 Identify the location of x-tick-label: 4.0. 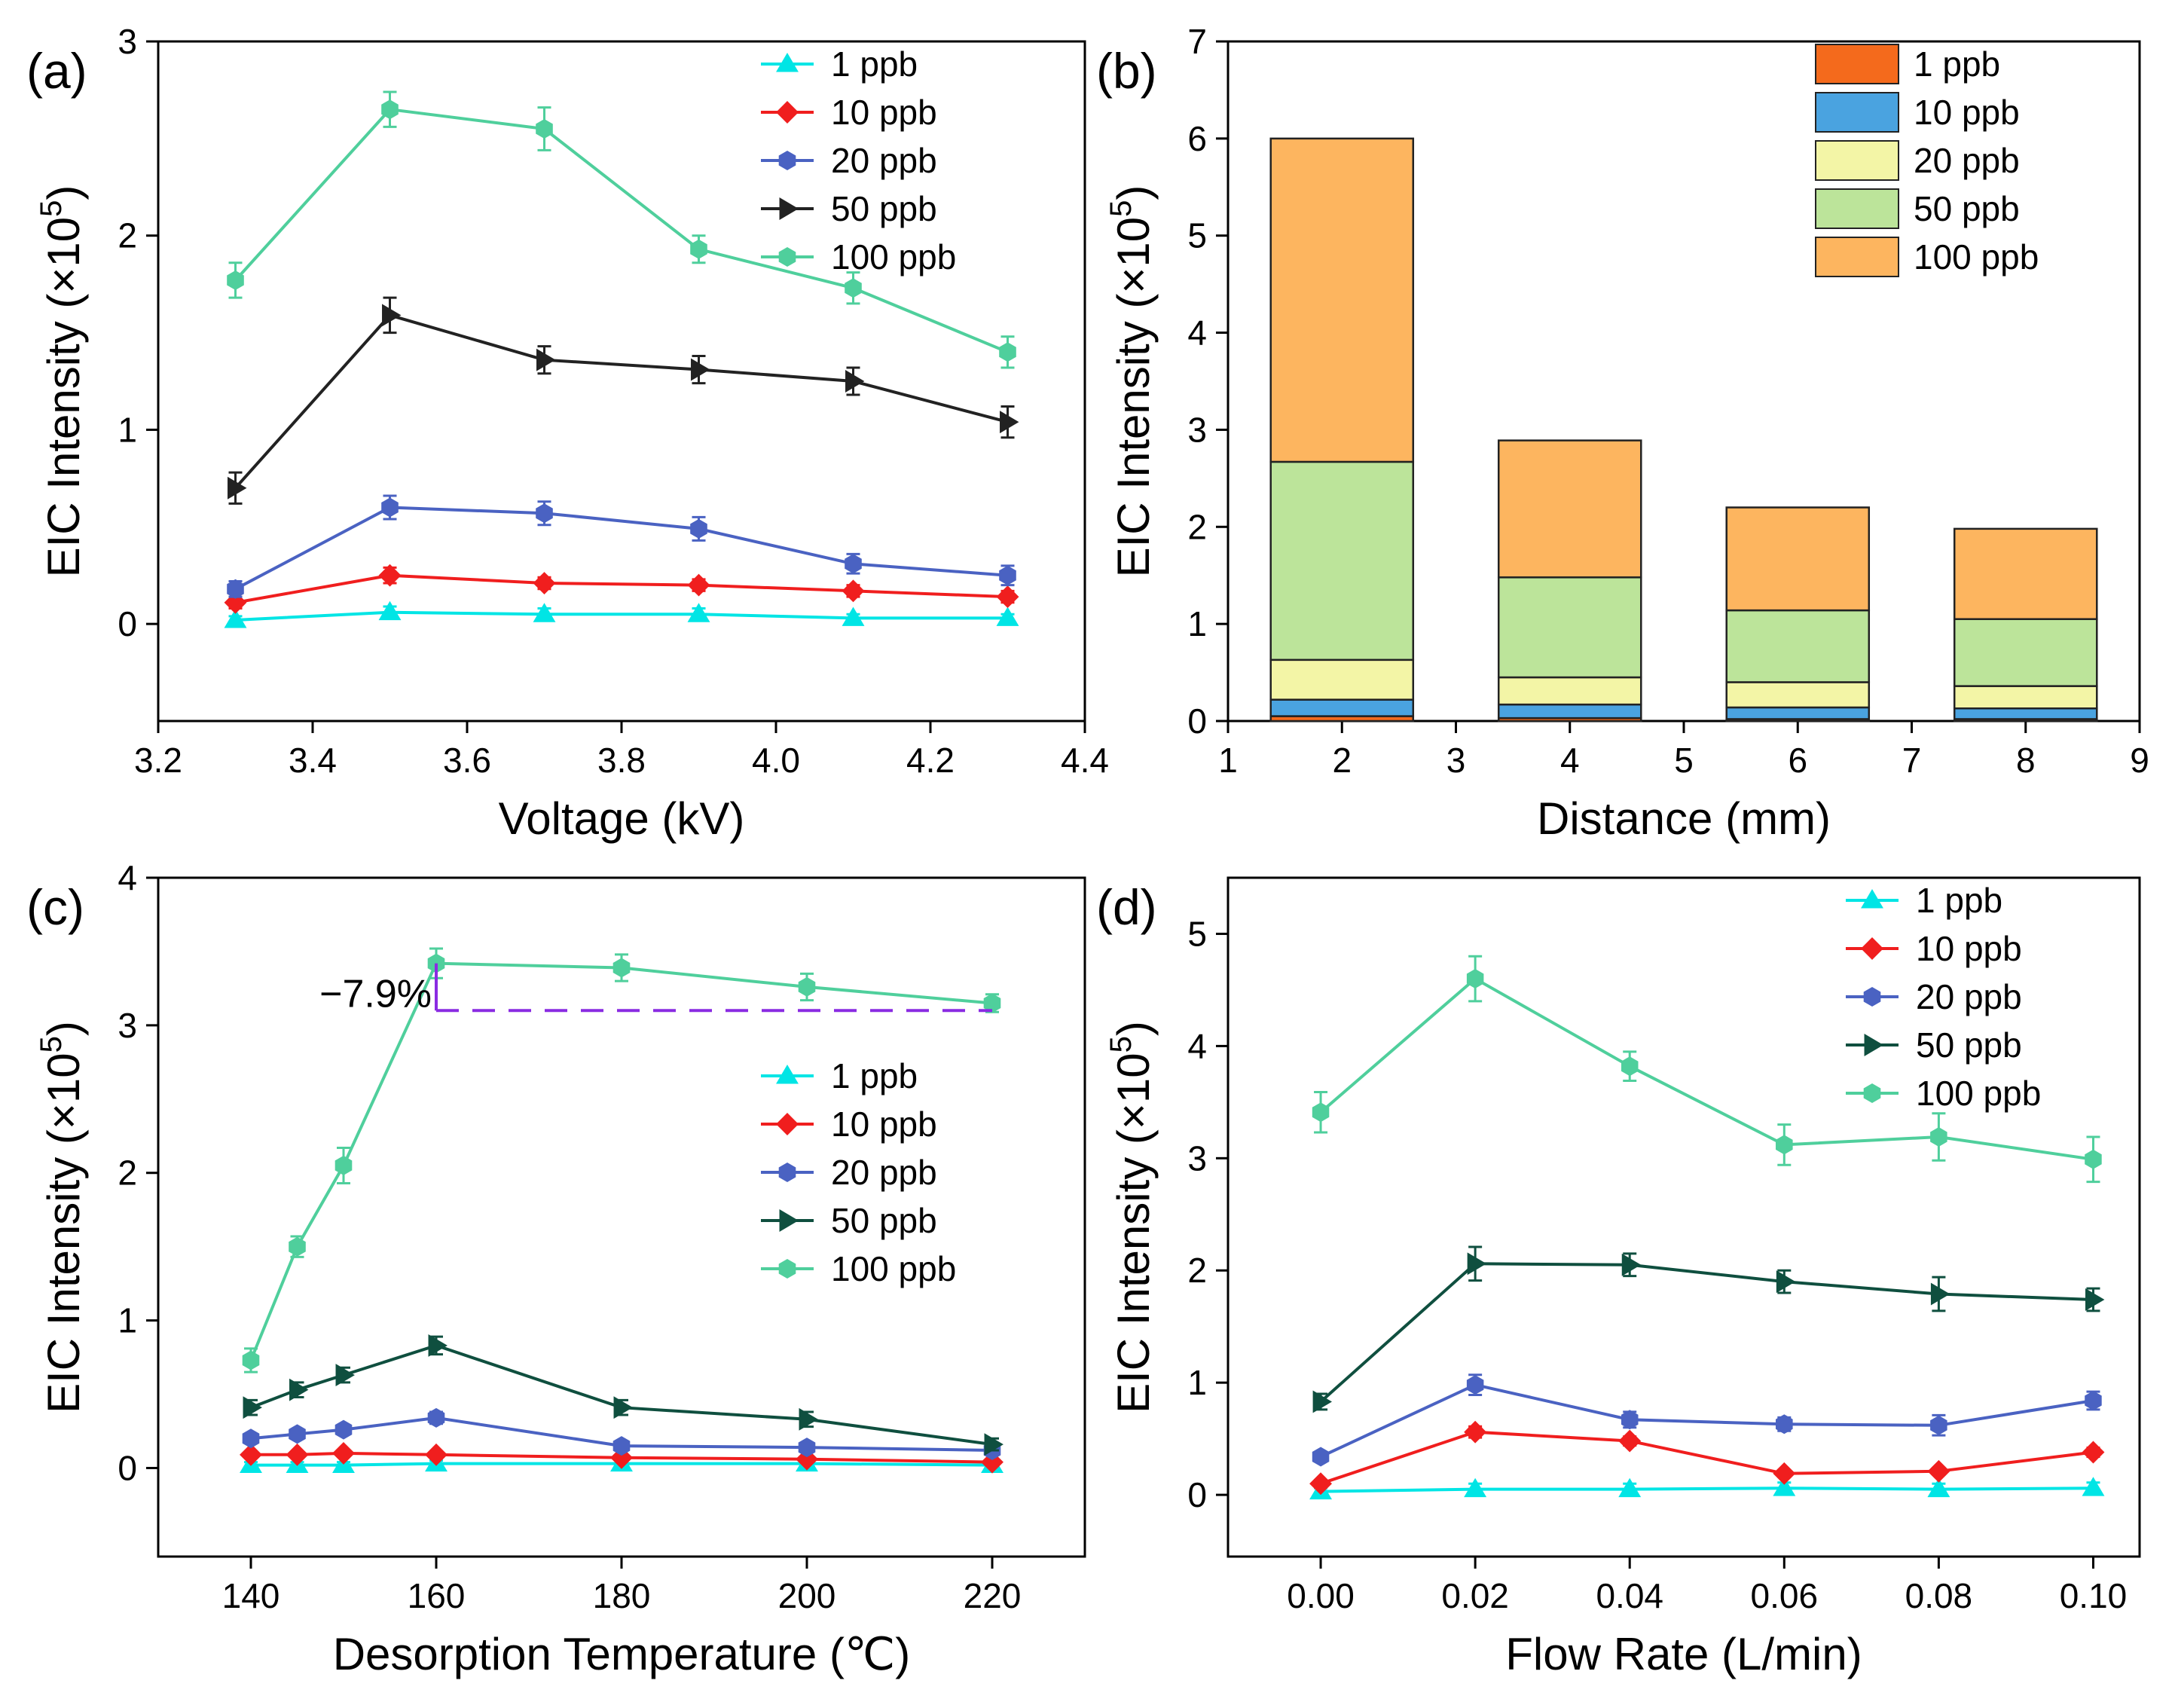
(776, 760).